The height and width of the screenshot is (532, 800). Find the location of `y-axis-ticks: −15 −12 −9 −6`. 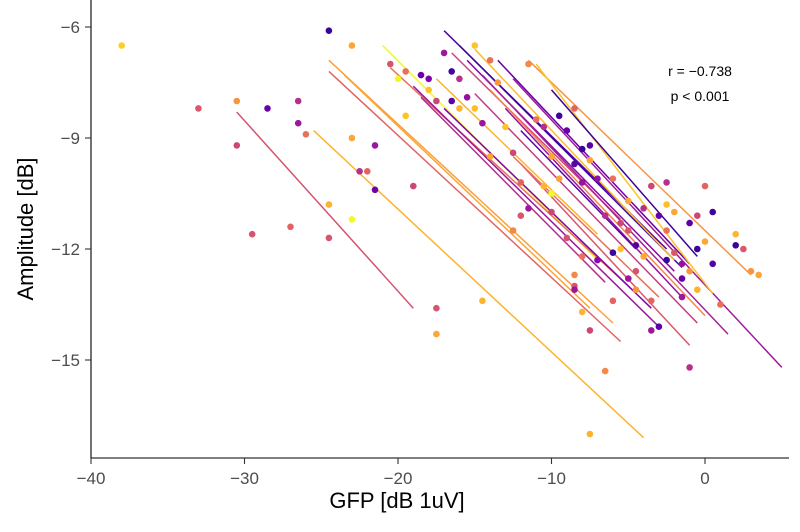

y-axis-ticks: −15 −12 −9 −6 is located at coordinates (71, 194).